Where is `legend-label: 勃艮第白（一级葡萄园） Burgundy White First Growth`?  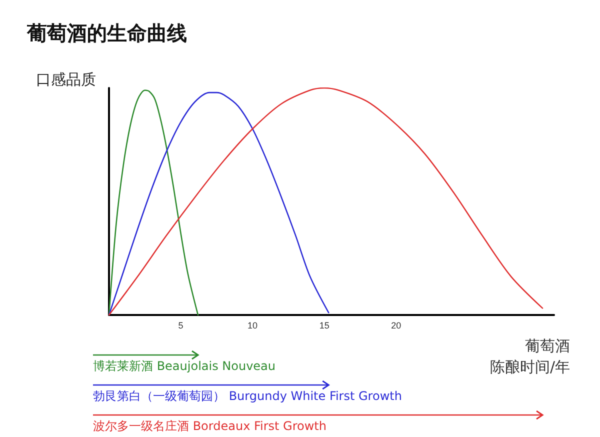 legend-label: 勃艮第白（一级葡萄园） Burgundy White First Growth is located at coordinates (247, 396).